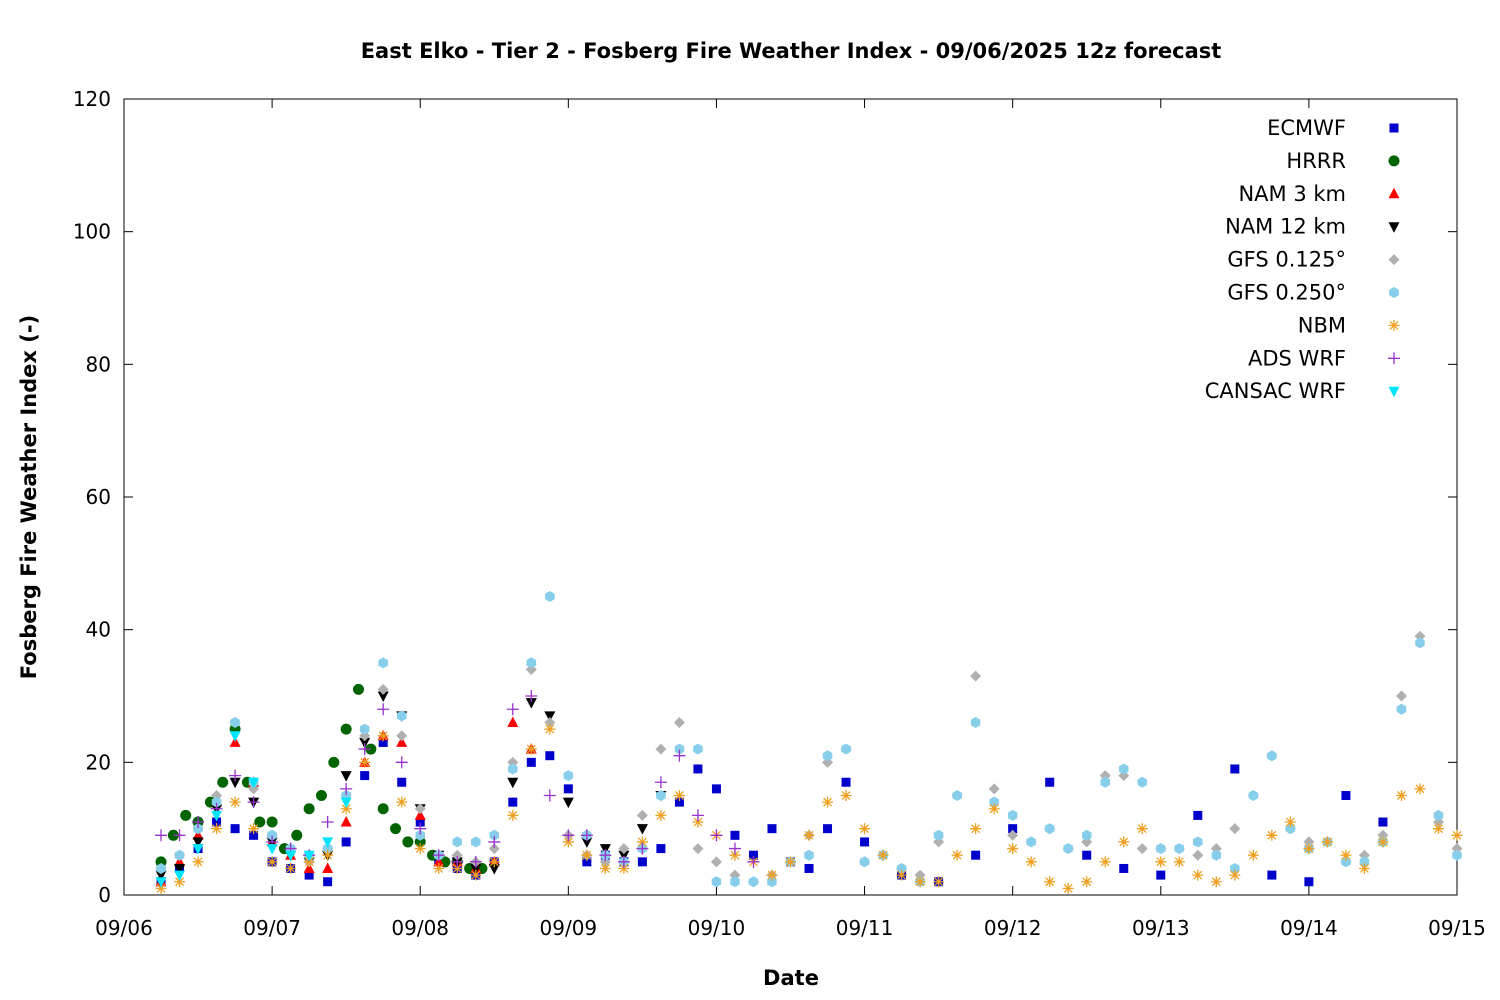 The width and height of the screenshot is (1500, 1000). What do you see at coordinates (1297, 358) in the screenshot?
I see `legend-label: ADS WRF` at bounding box center [1297, 358].